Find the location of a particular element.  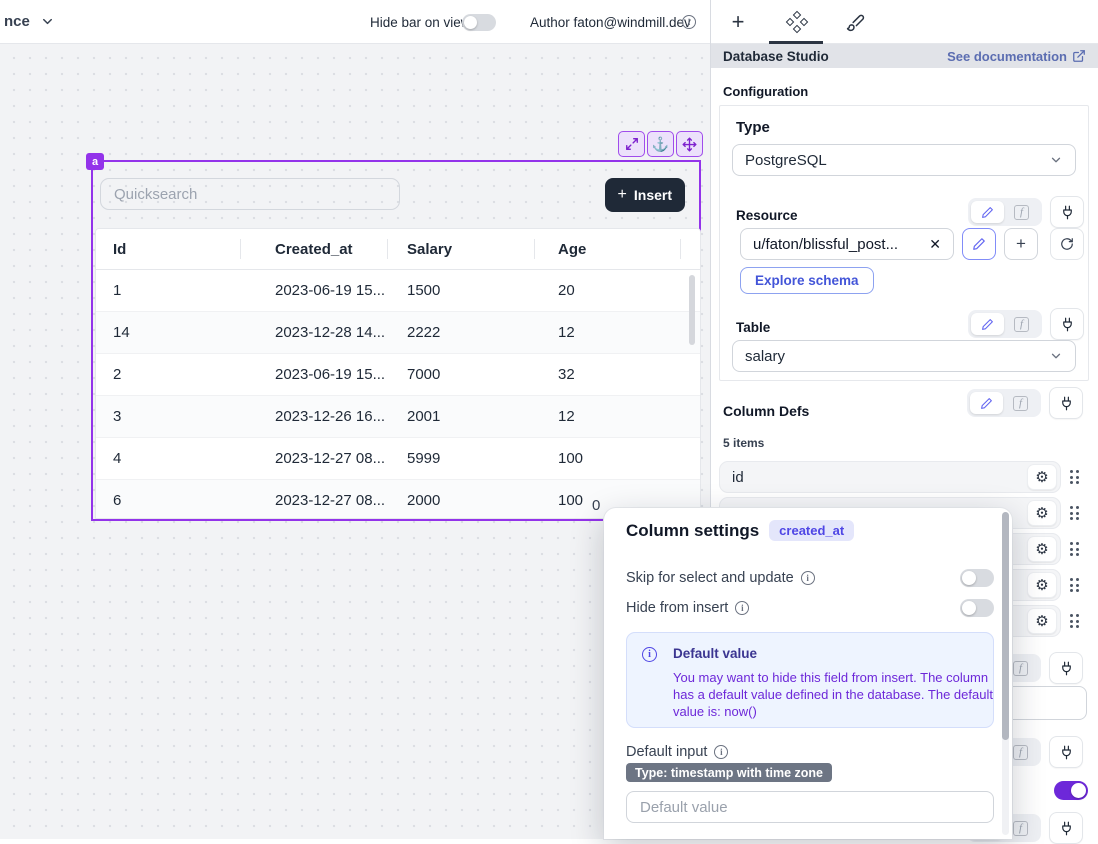

pencil-icon is located at coordinates (986, 403).